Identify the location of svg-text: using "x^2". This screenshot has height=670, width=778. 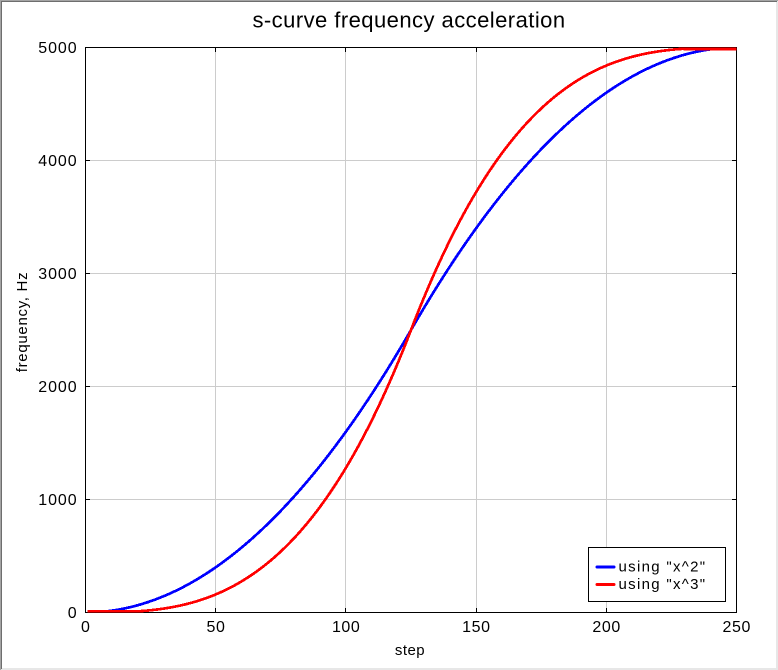
(663, 567).